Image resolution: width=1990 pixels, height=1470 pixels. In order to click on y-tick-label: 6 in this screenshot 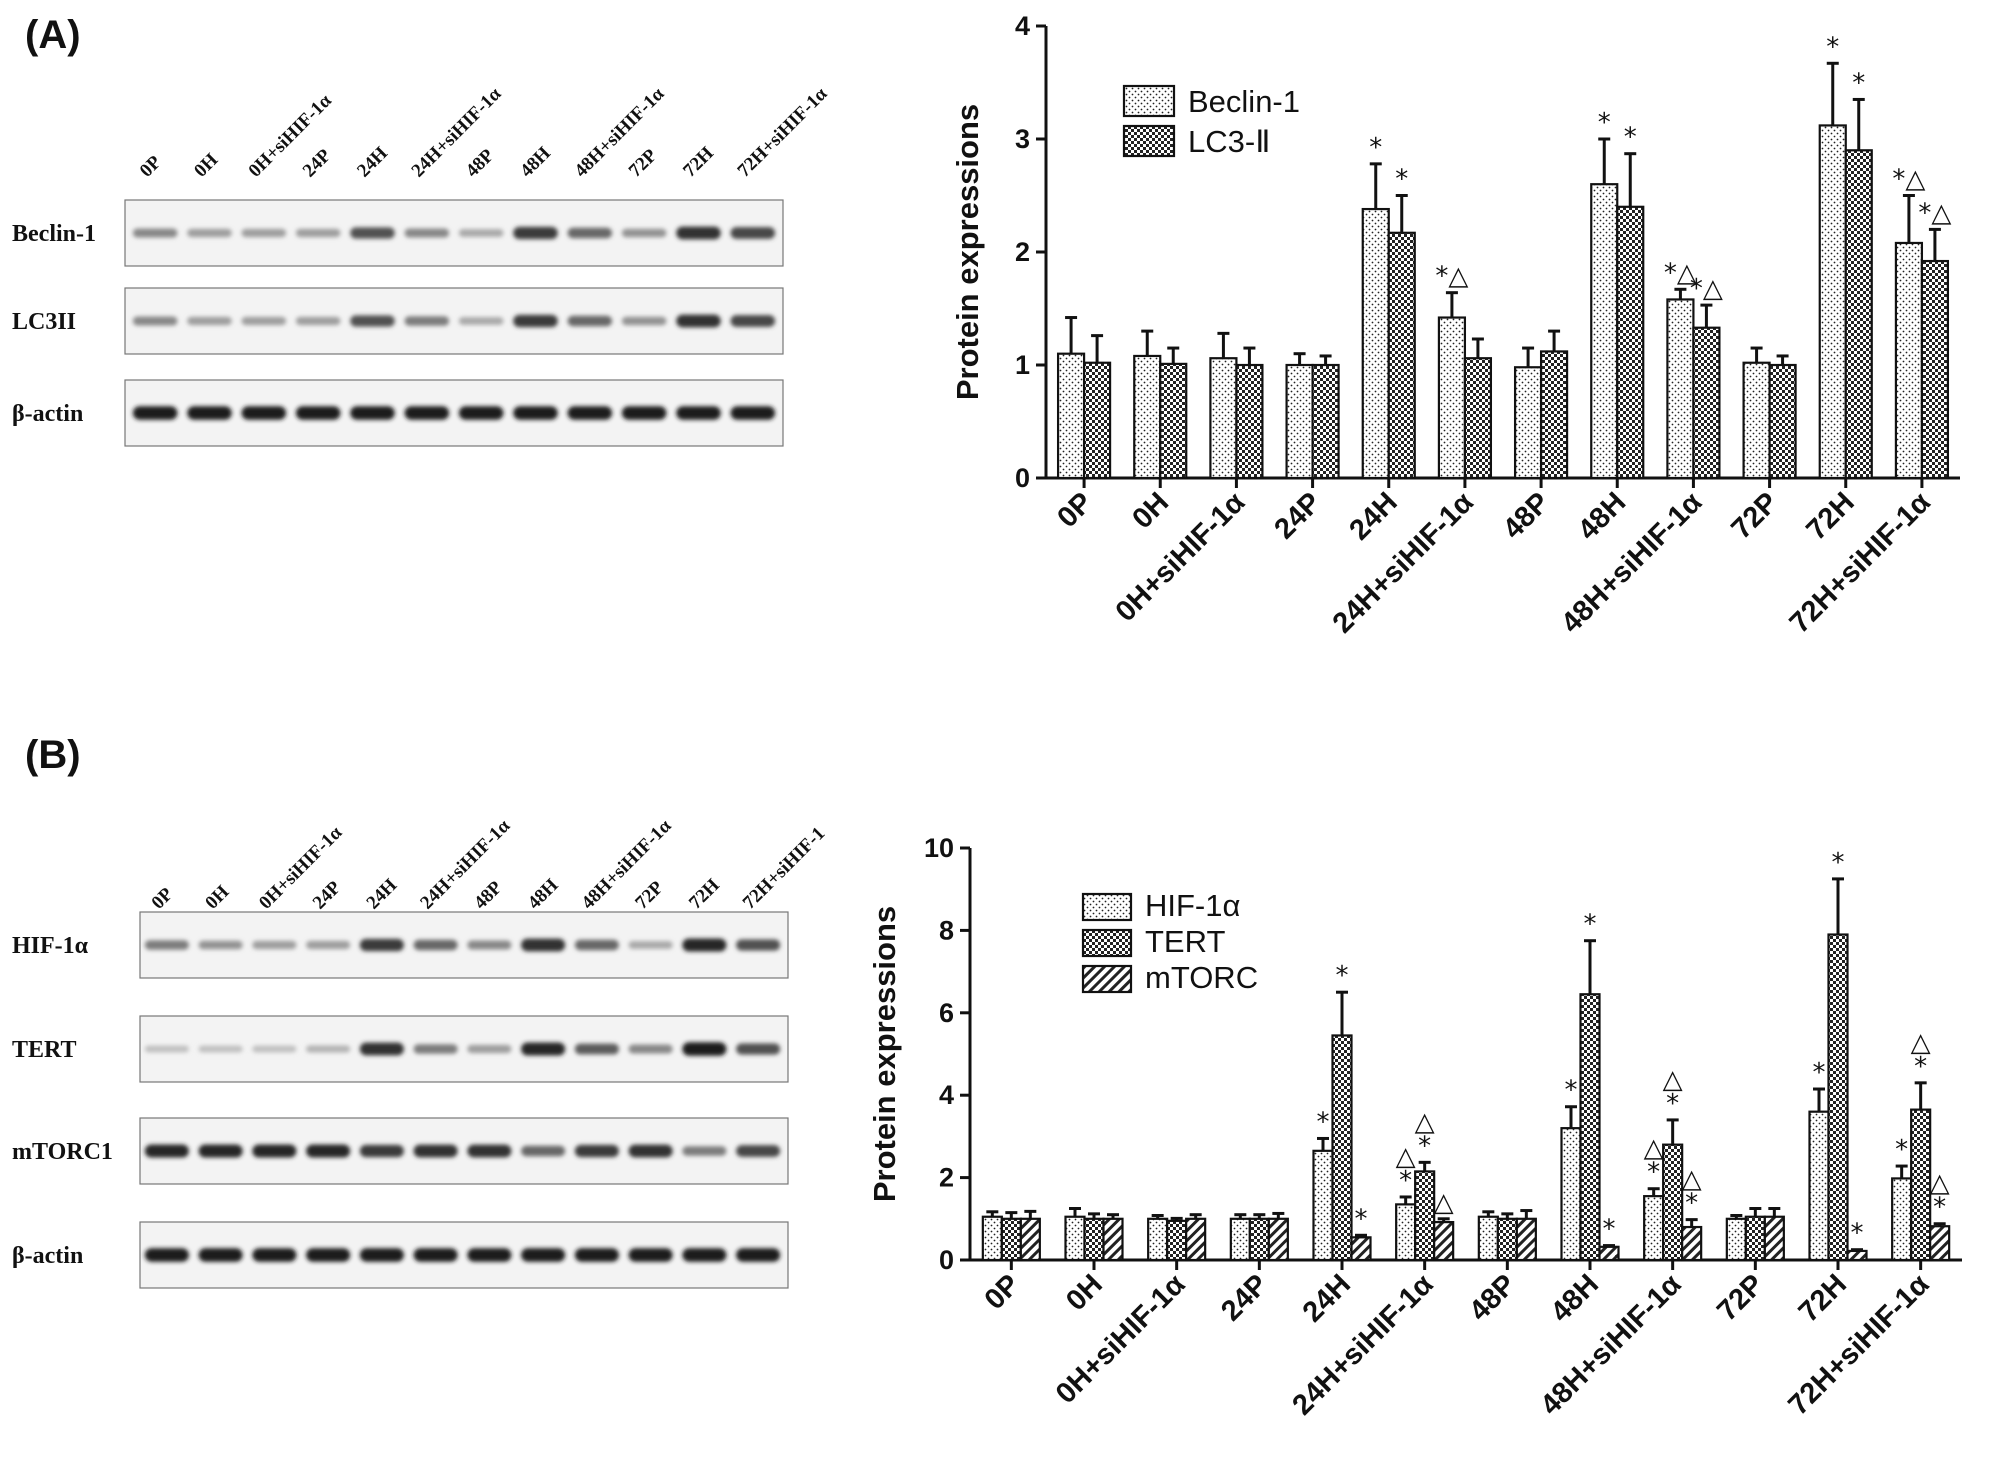, I will do `click(946, 1013)`.